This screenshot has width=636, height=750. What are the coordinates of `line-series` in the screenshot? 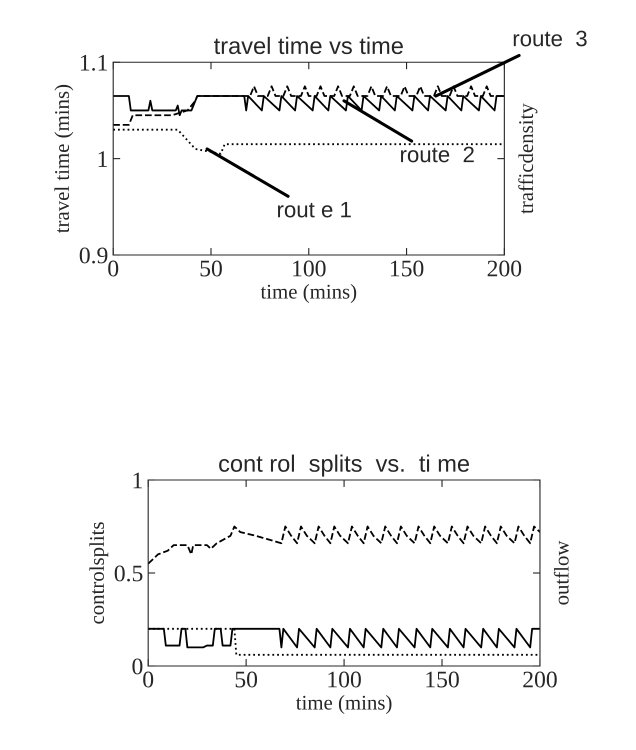 It's located at (344, 545).